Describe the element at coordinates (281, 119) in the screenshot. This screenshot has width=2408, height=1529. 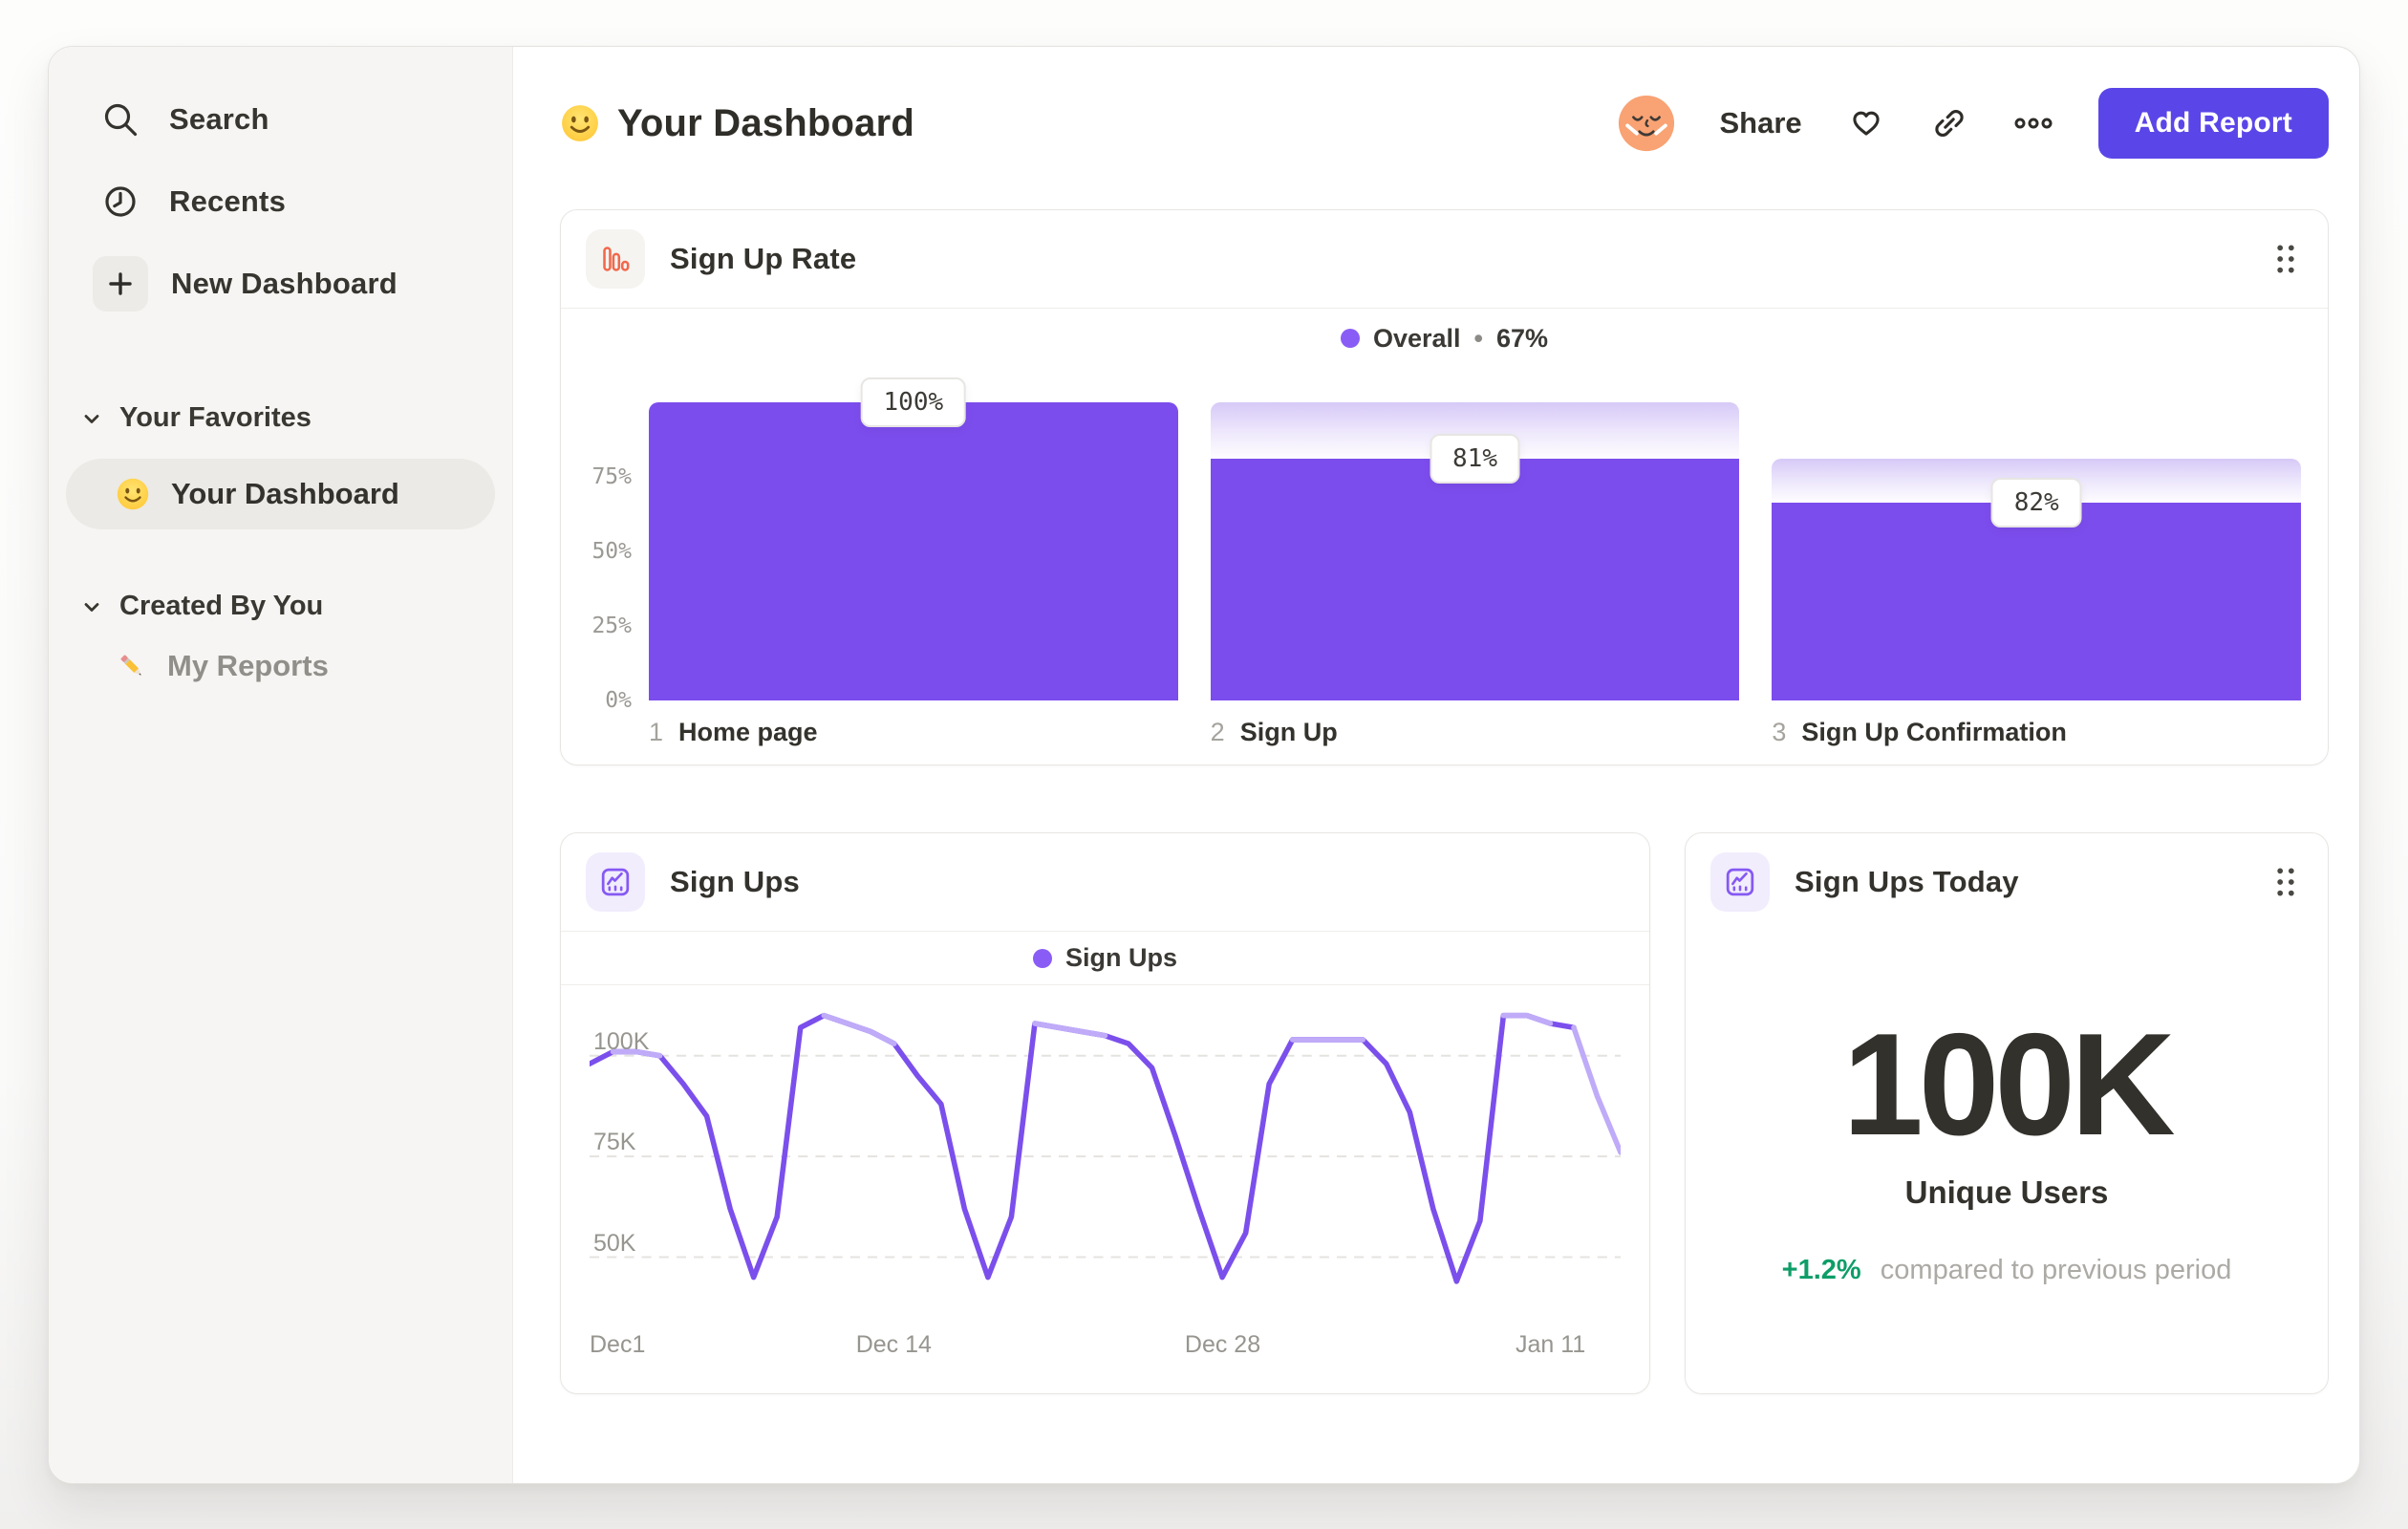
I see `sidebar-item-search: Search` at that location.